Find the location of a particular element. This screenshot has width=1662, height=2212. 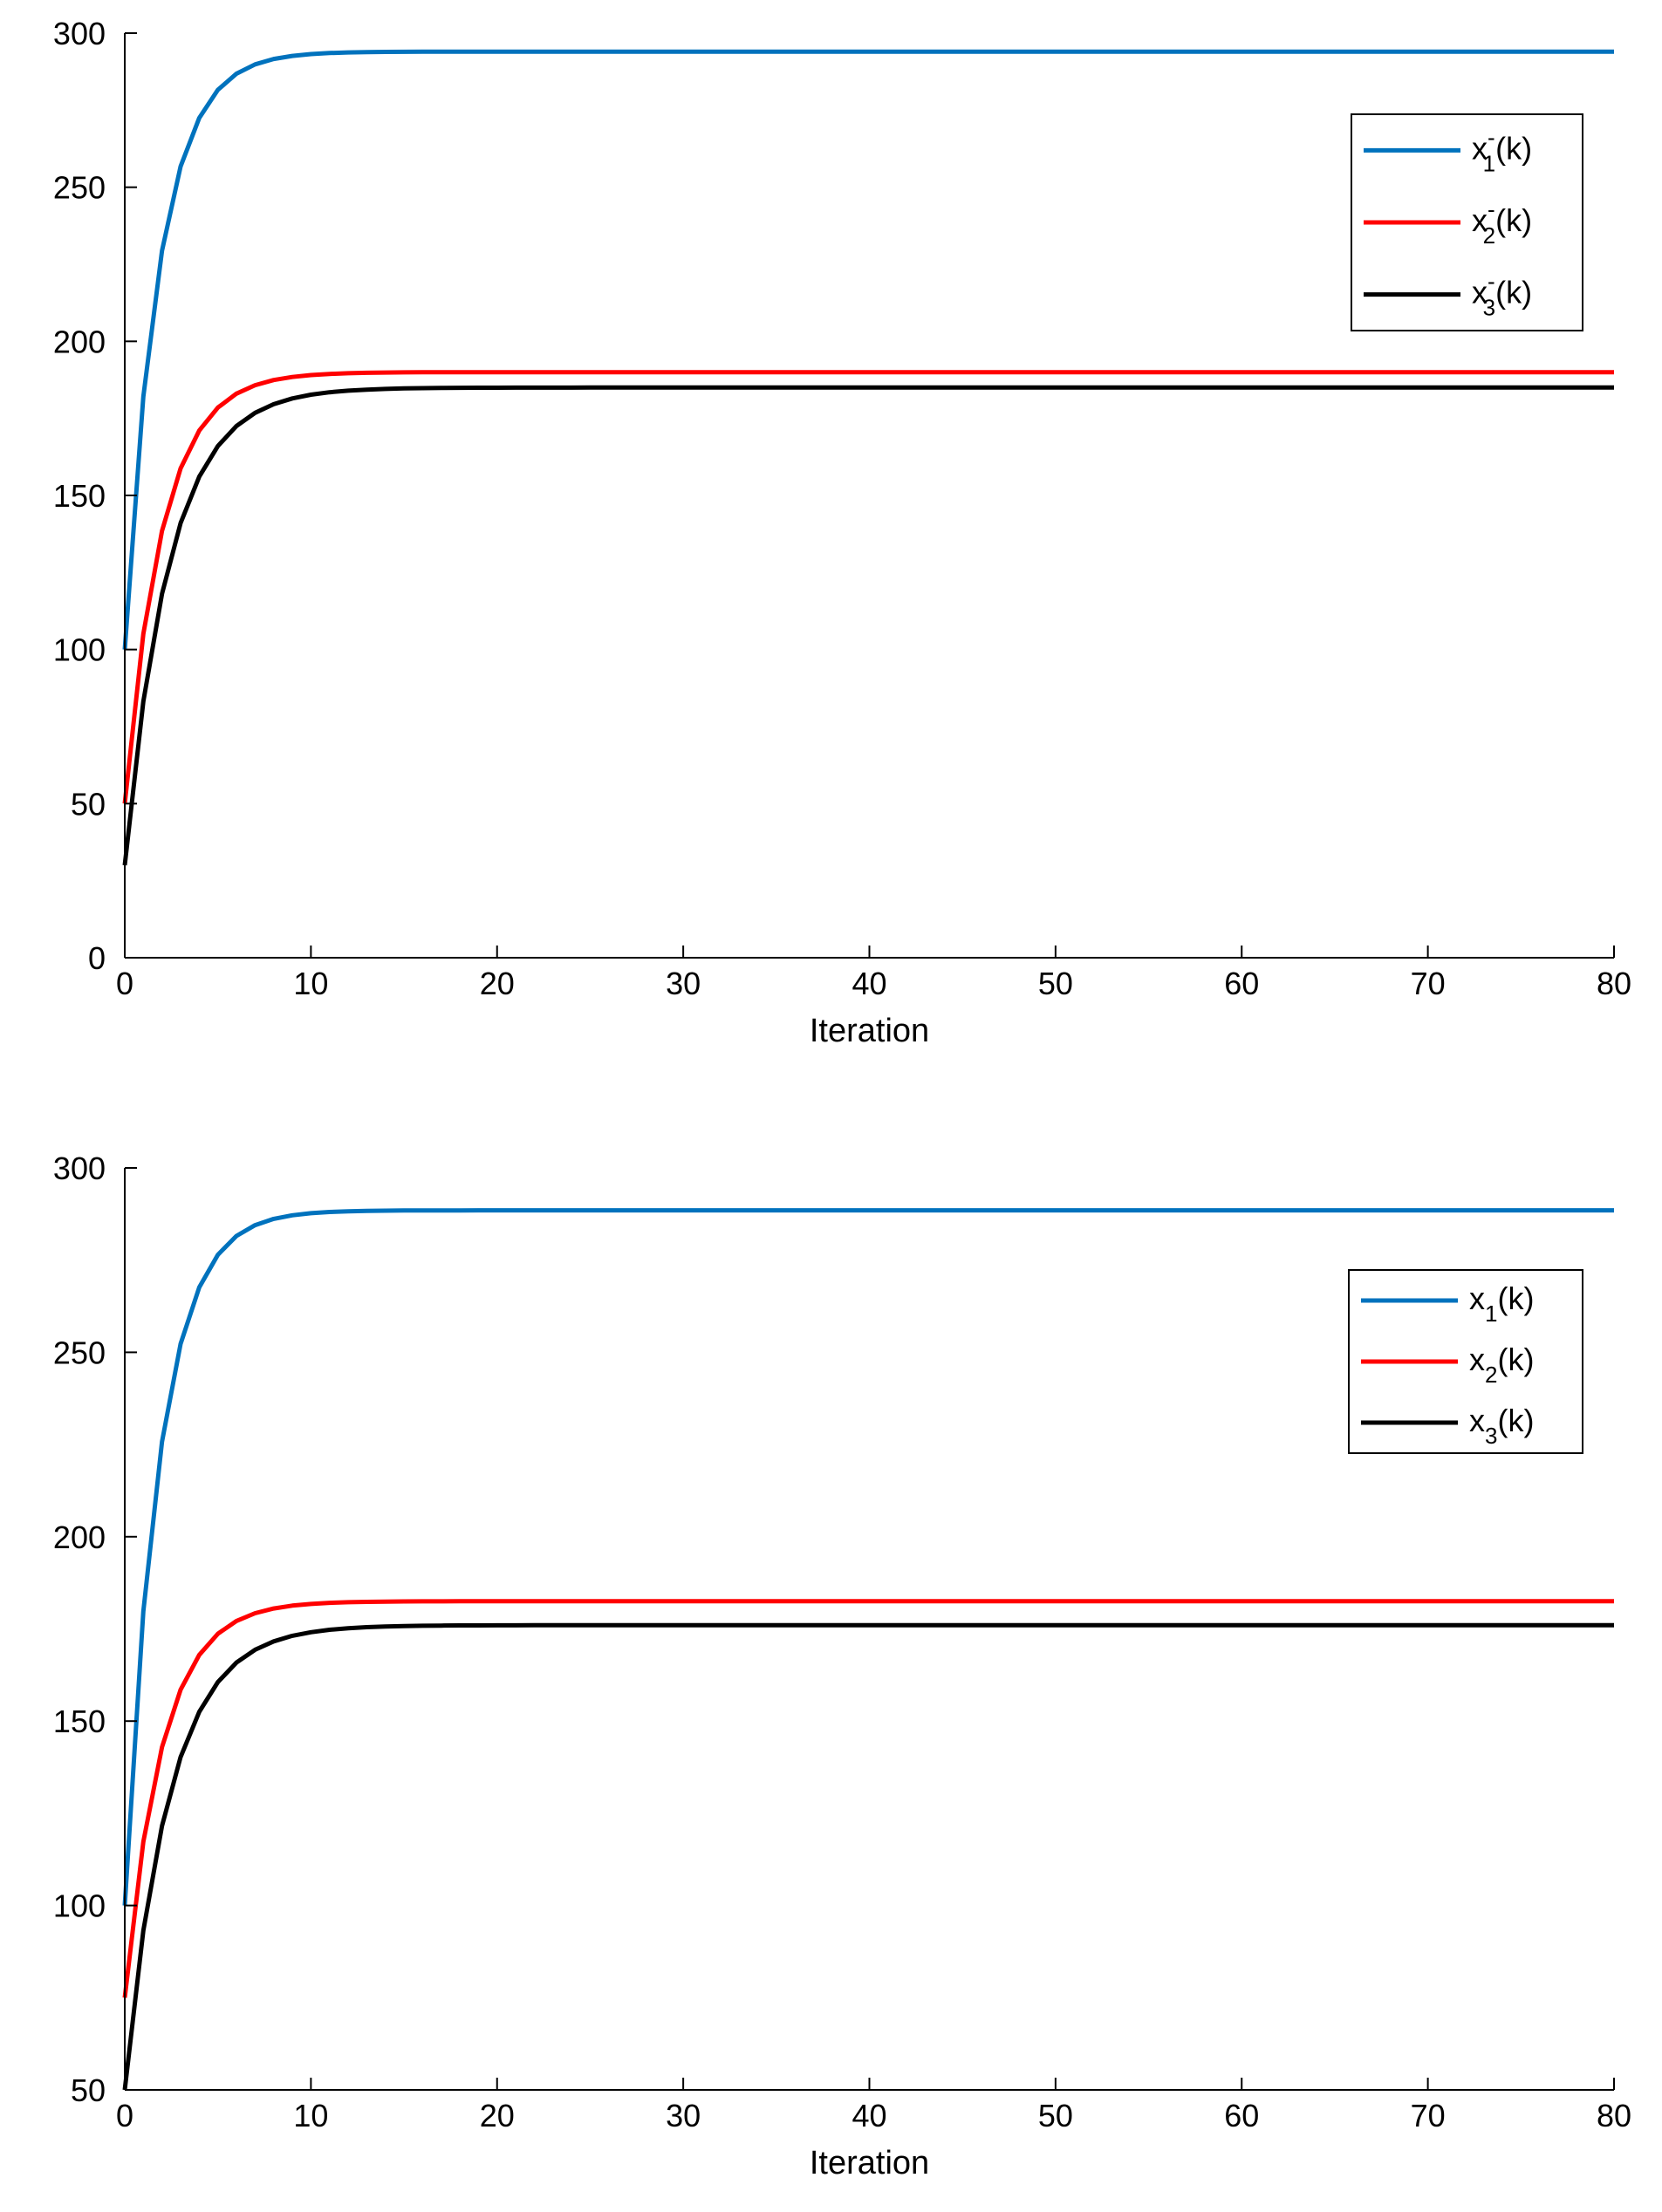

legend-entry-3: x-3(k) is located at coordinates (1502, 295).